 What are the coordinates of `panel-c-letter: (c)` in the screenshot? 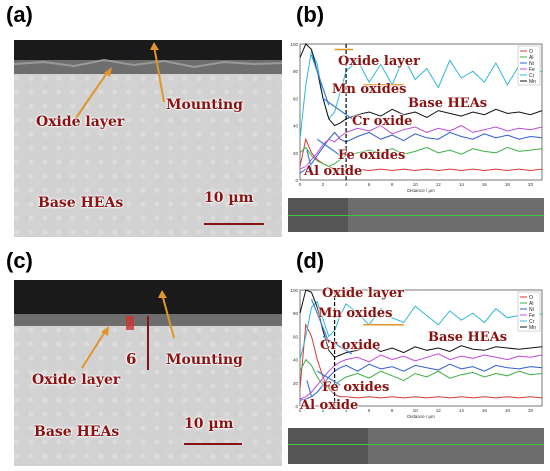 It's located at (19, 260).